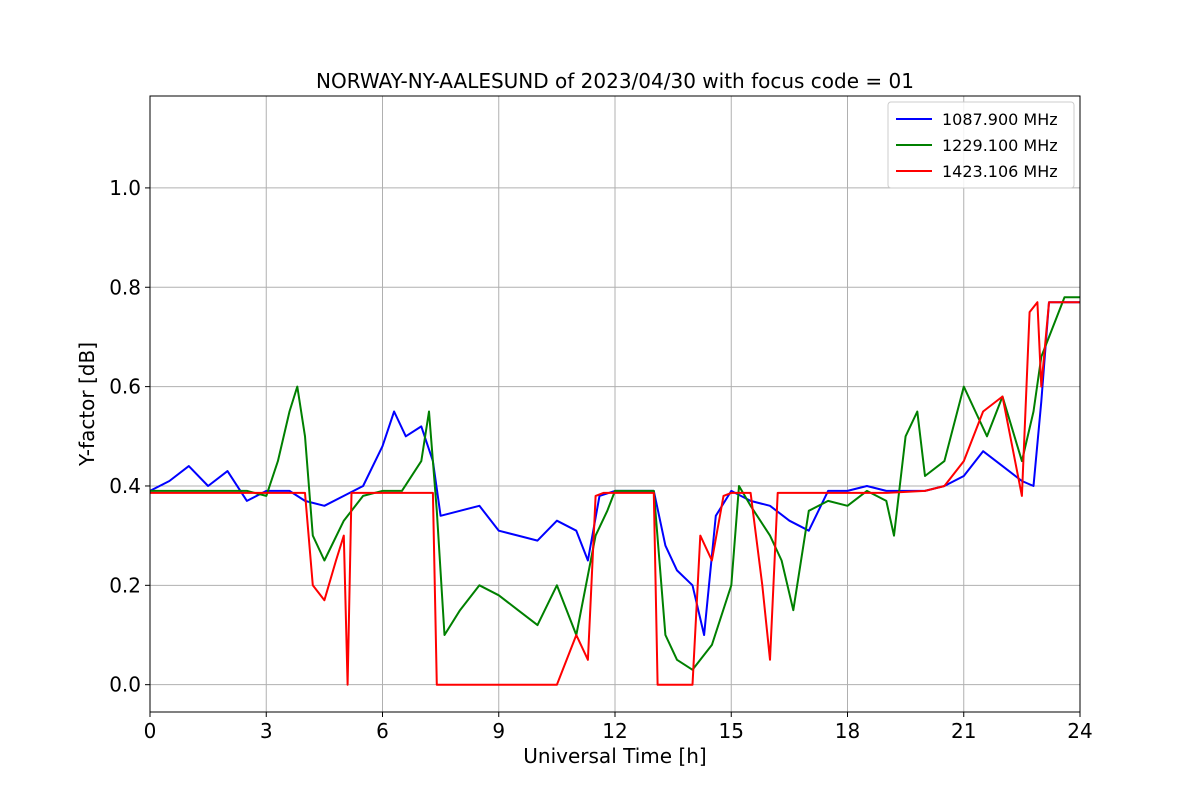 This screenshot has height=800, width=1200. I want to click on x-tick-label: 21, so click(963, 731).